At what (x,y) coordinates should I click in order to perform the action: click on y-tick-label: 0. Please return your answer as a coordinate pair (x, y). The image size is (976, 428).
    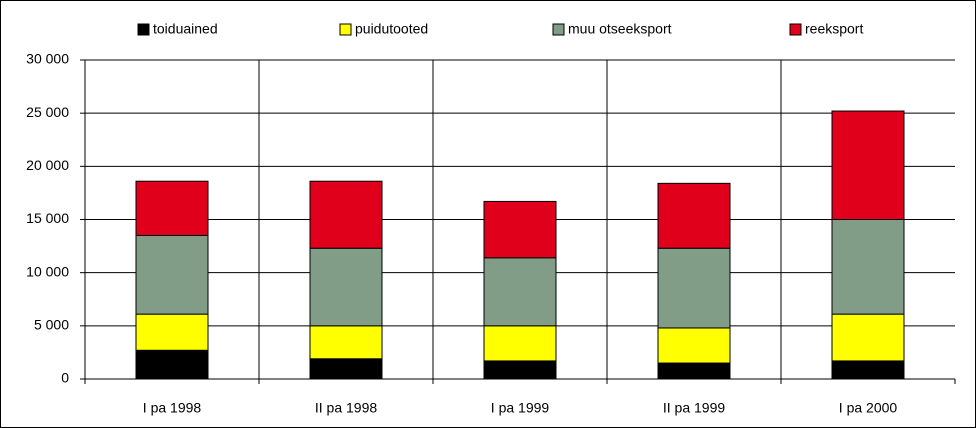
    Looking at the image, I should click on (65, 378).